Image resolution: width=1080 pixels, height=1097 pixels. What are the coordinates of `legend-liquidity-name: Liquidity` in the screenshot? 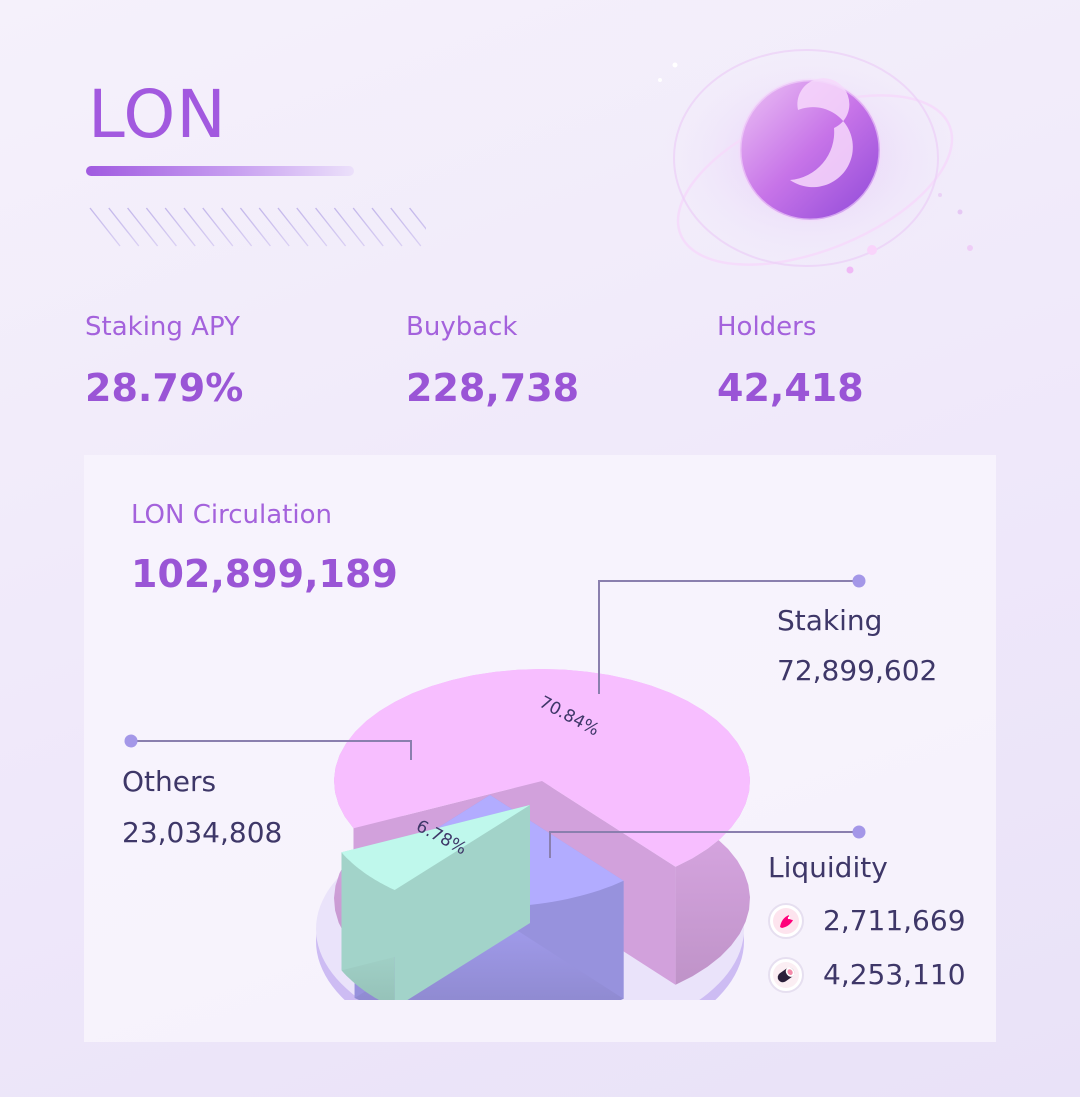 It's located at (828, 867).